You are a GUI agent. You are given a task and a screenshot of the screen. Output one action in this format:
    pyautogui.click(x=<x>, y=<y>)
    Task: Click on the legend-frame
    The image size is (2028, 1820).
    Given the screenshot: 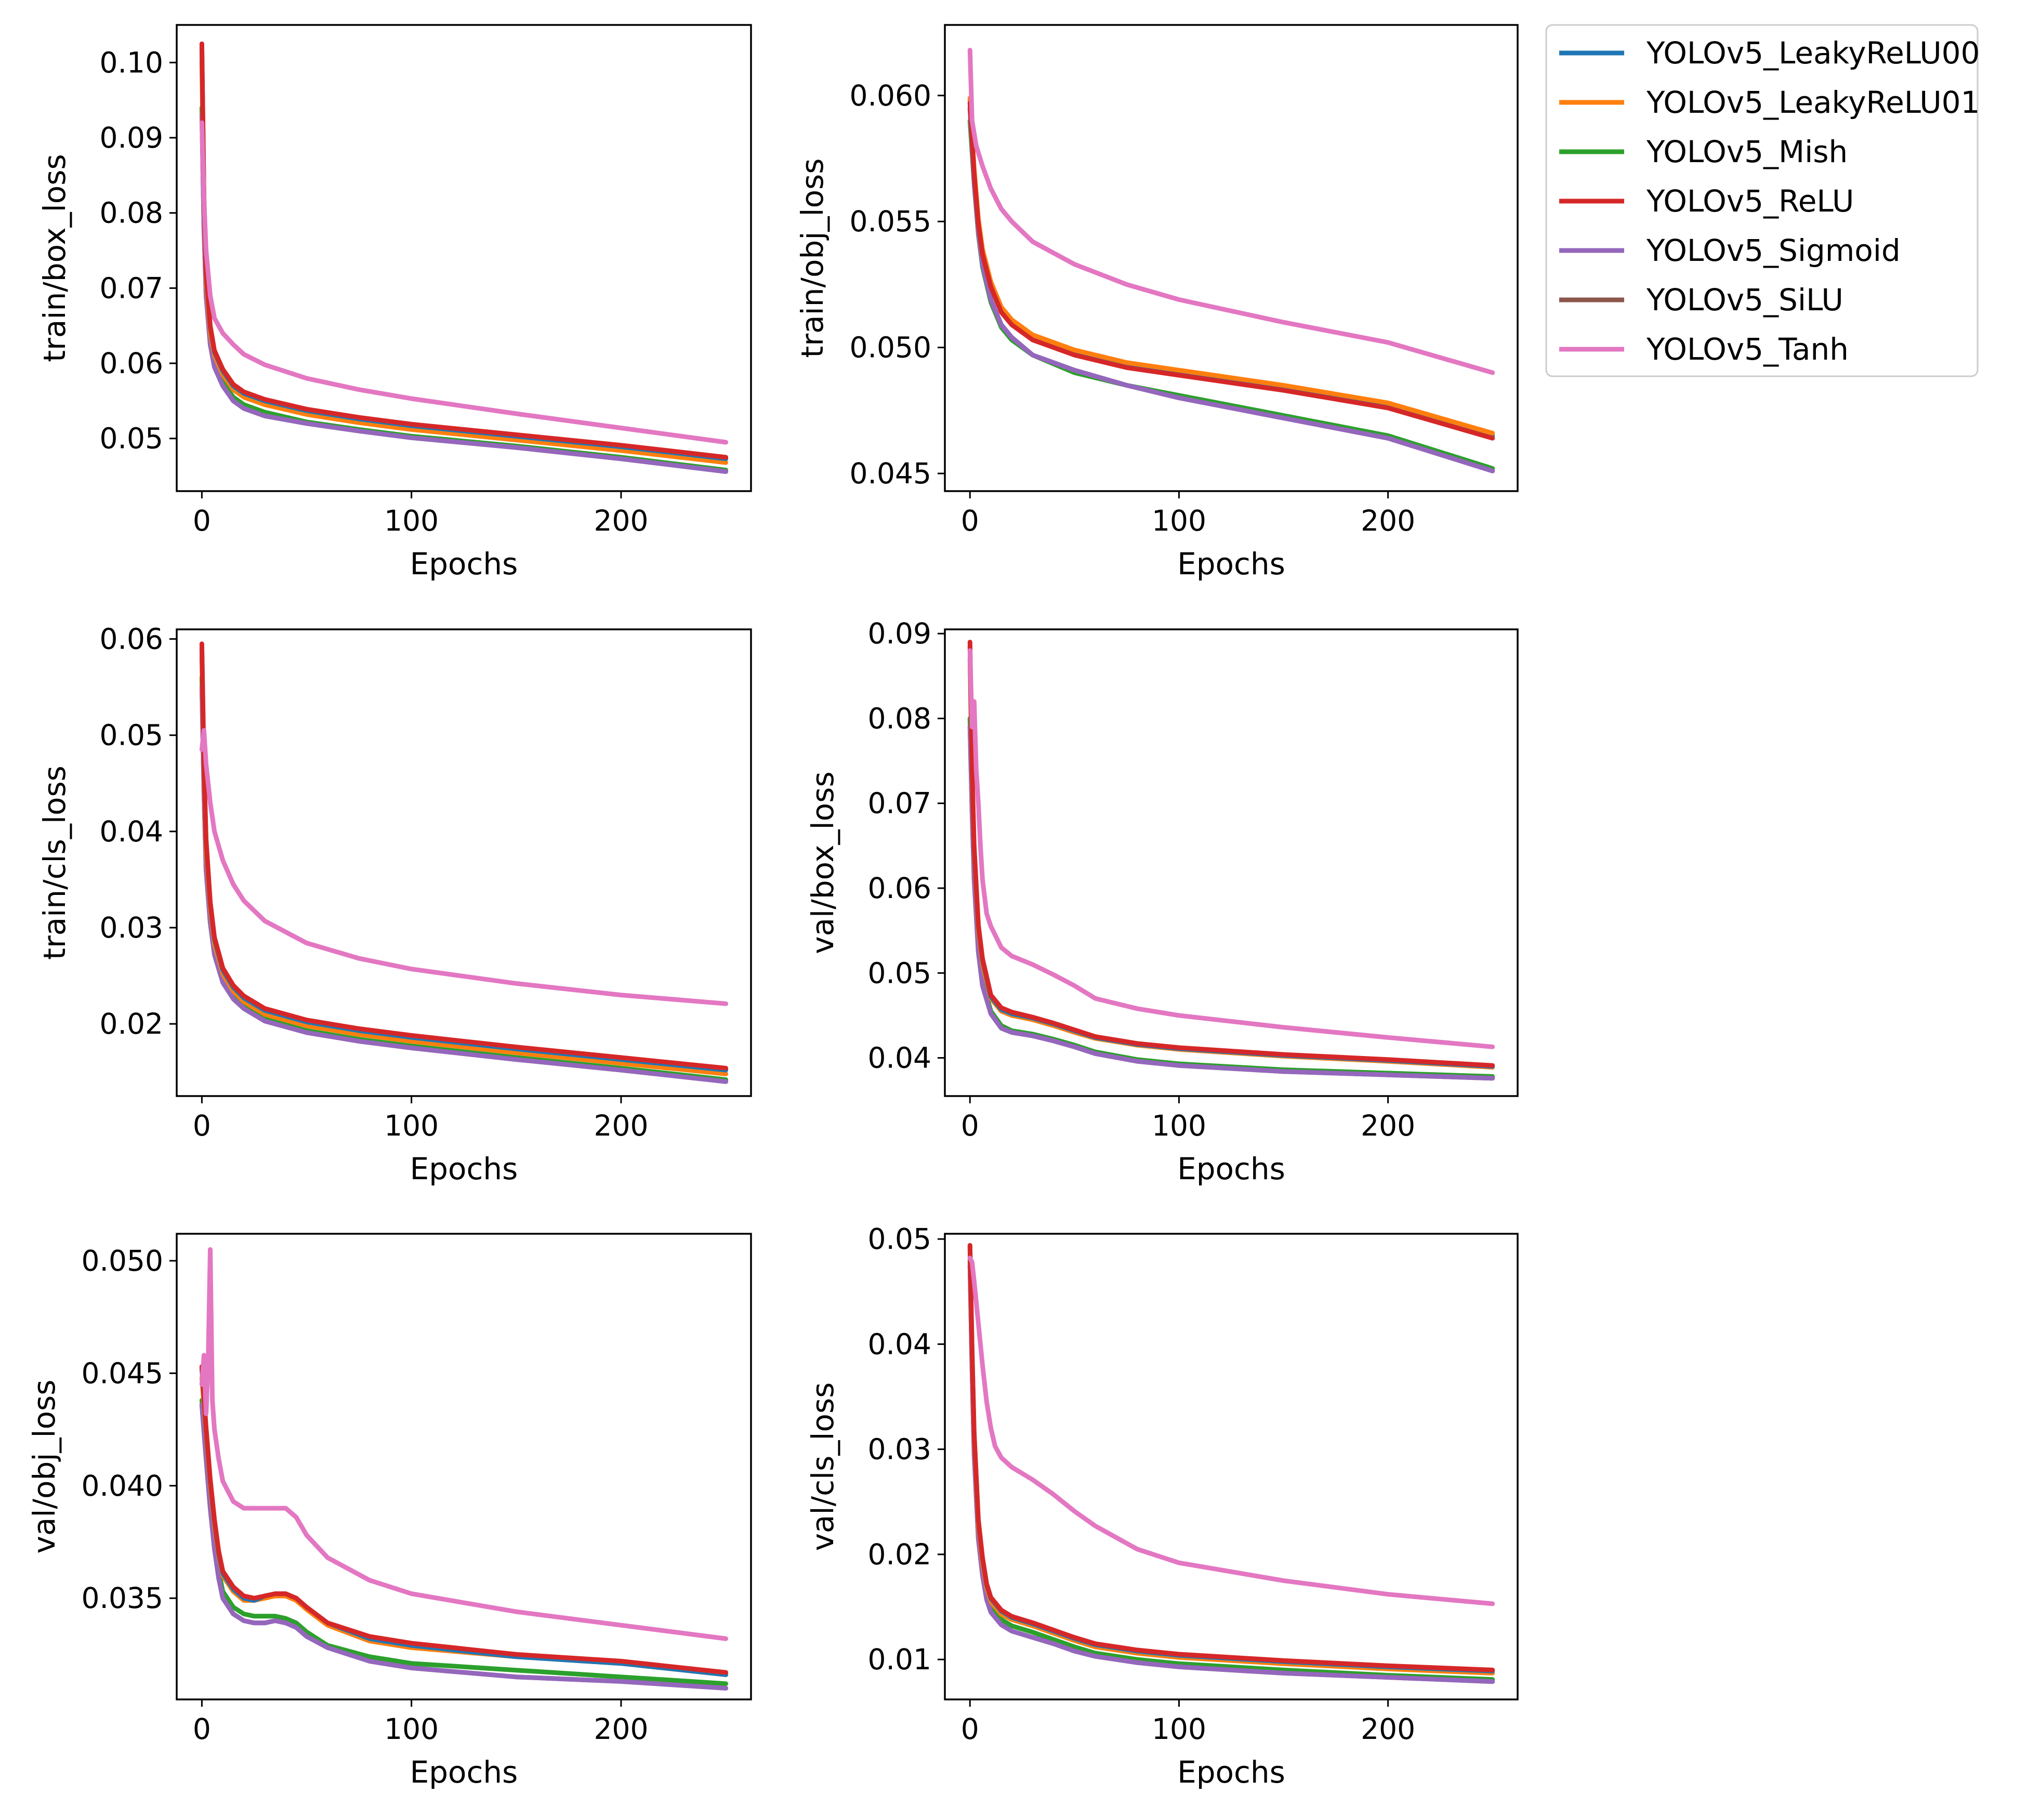 What is the action you would take?
    pyautogui.click(x=1762, y=200)
    